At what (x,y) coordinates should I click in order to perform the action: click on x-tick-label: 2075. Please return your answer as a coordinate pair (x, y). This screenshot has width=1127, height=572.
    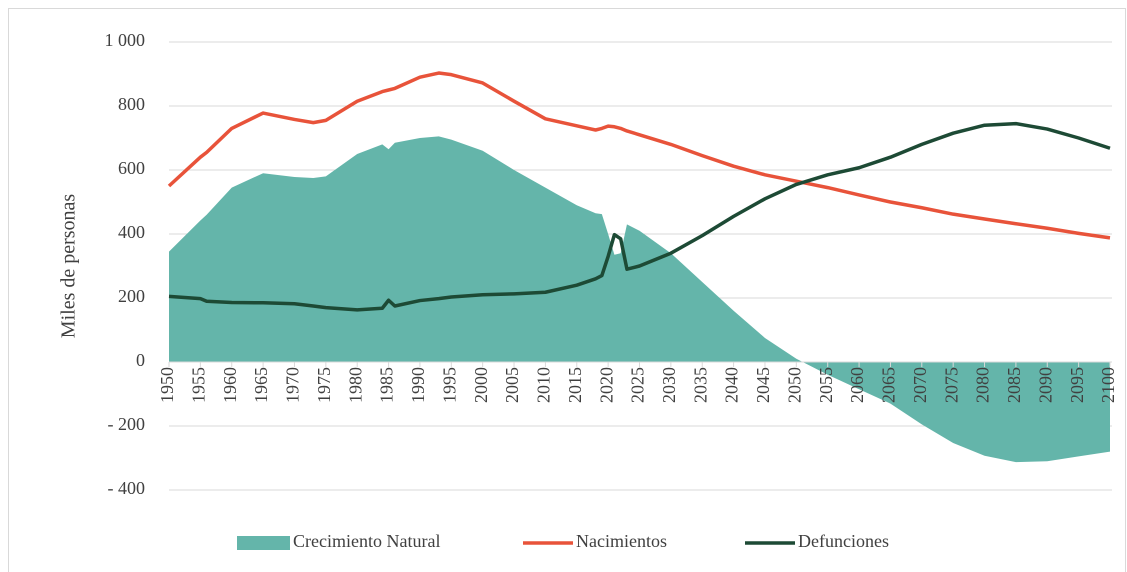
    Looking at the image, I should click on (951, 385).